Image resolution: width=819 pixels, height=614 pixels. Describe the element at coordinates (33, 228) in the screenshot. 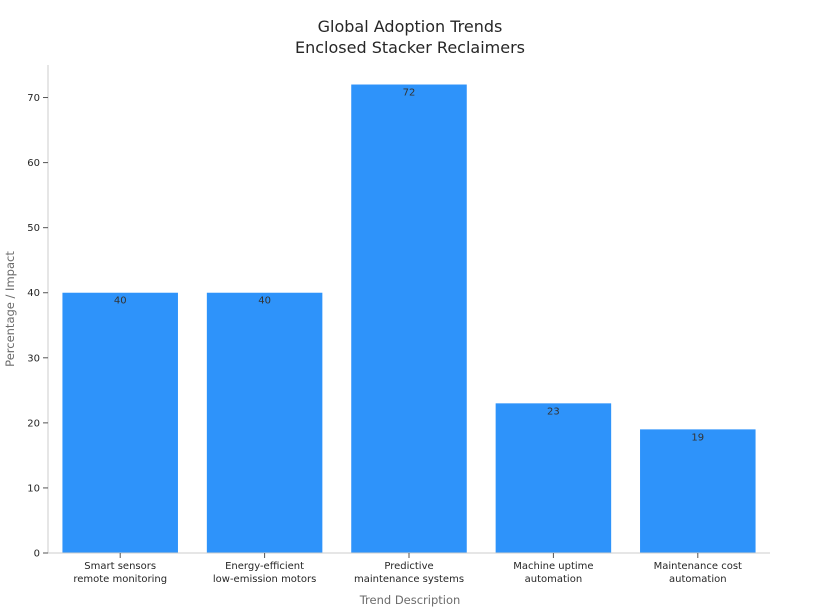

I see `y-tick-label: 50` at that location.